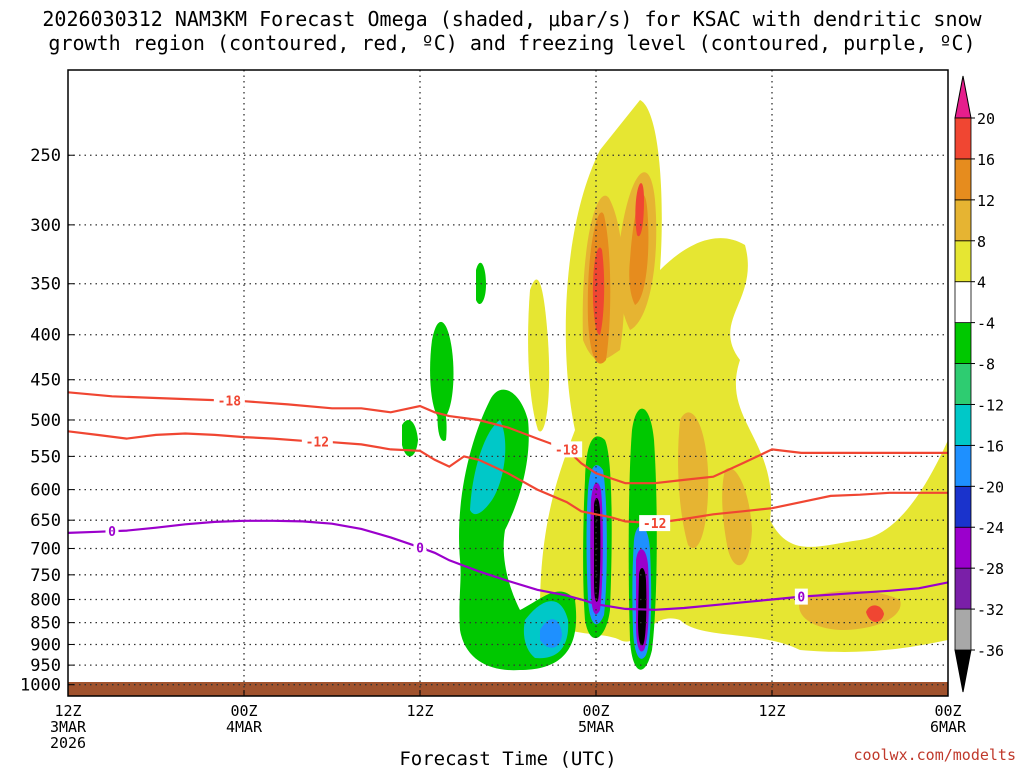 The image size is (1024, 768). I want to click on omega-negative-column-1-black, so click(597, 550).